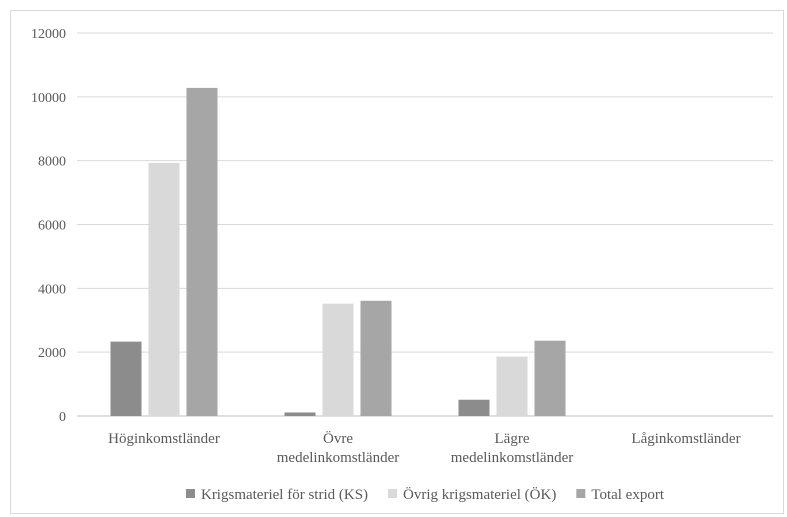 The image size is (787, 517). I want to click on legend-label: Krigsmateriel för strid (KS), so click(284, 495).